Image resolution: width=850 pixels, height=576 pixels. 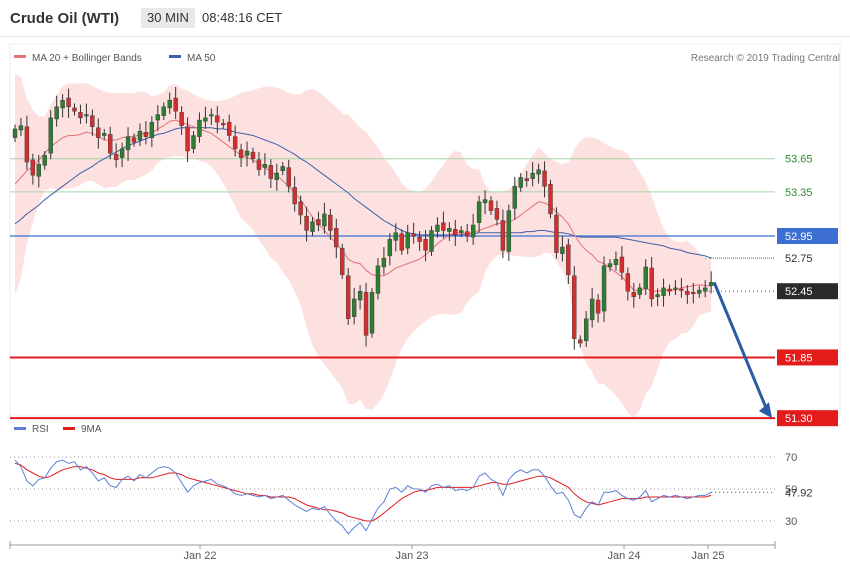 I want to click on level-label-52.95: 52.95, so click(x=799, y=237).